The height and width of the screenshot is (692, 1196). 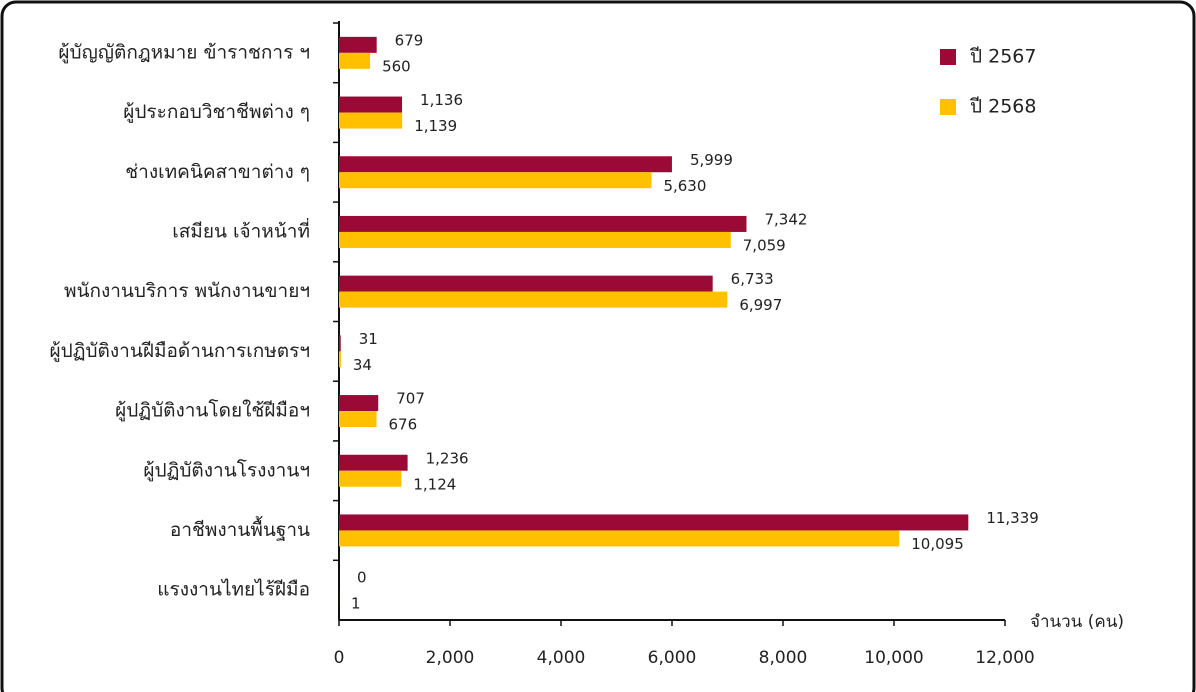 I want to click on value-label: 5,630, so click(x=684, y=186).